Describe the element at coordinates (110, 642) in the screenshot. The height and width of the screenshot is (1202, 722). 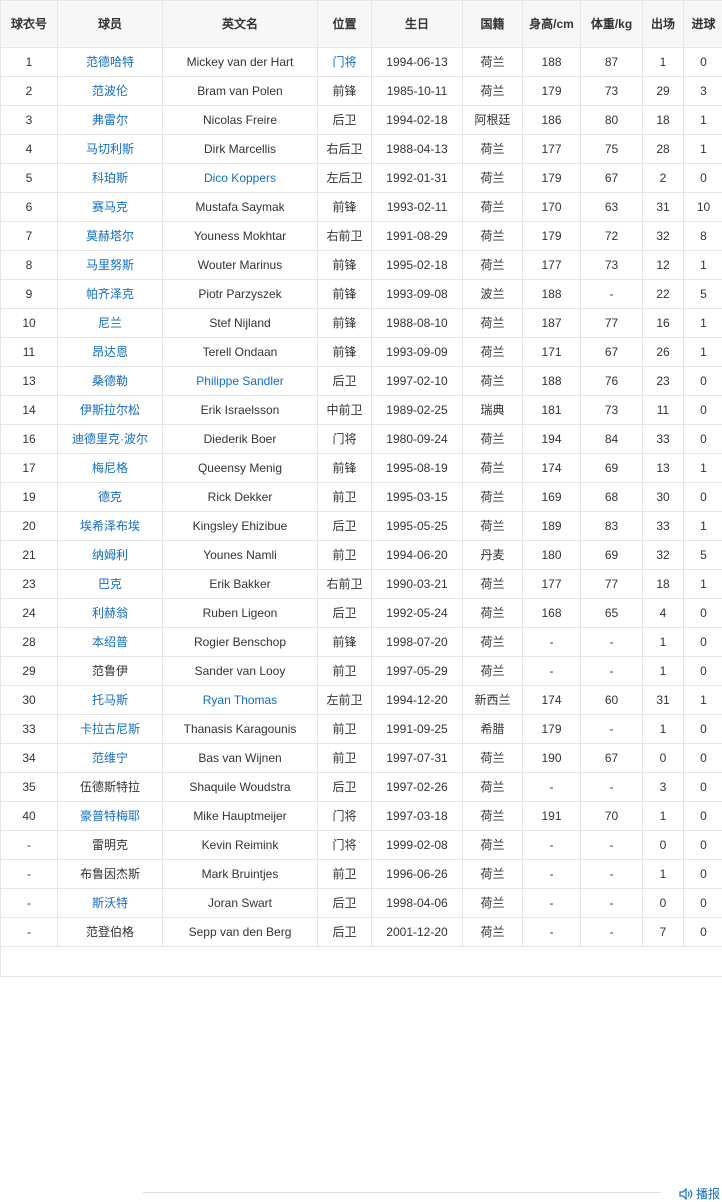
I see `player-name-link: 本绍普` at that location.